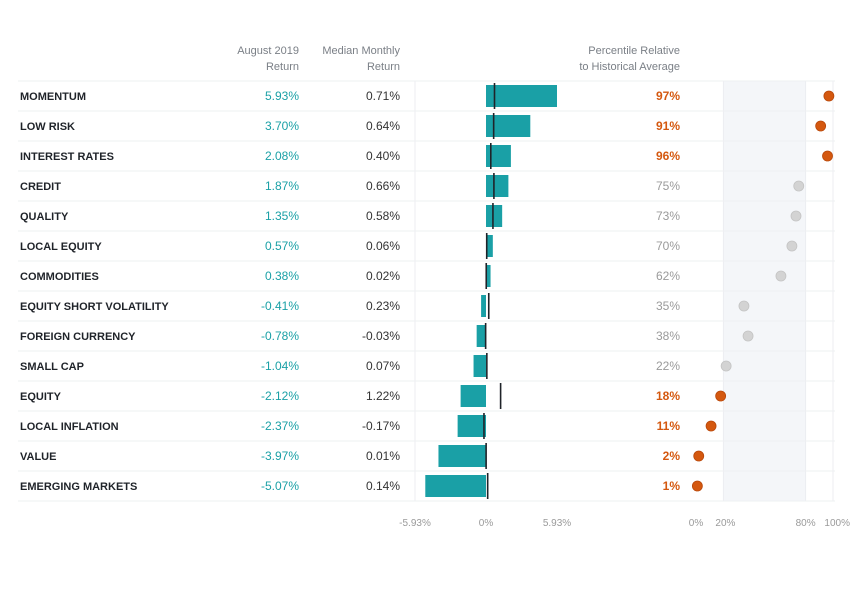  Describe the element at coordinates (282, 67) in the screenshot. I see `header-august-line2: Return` at that location.